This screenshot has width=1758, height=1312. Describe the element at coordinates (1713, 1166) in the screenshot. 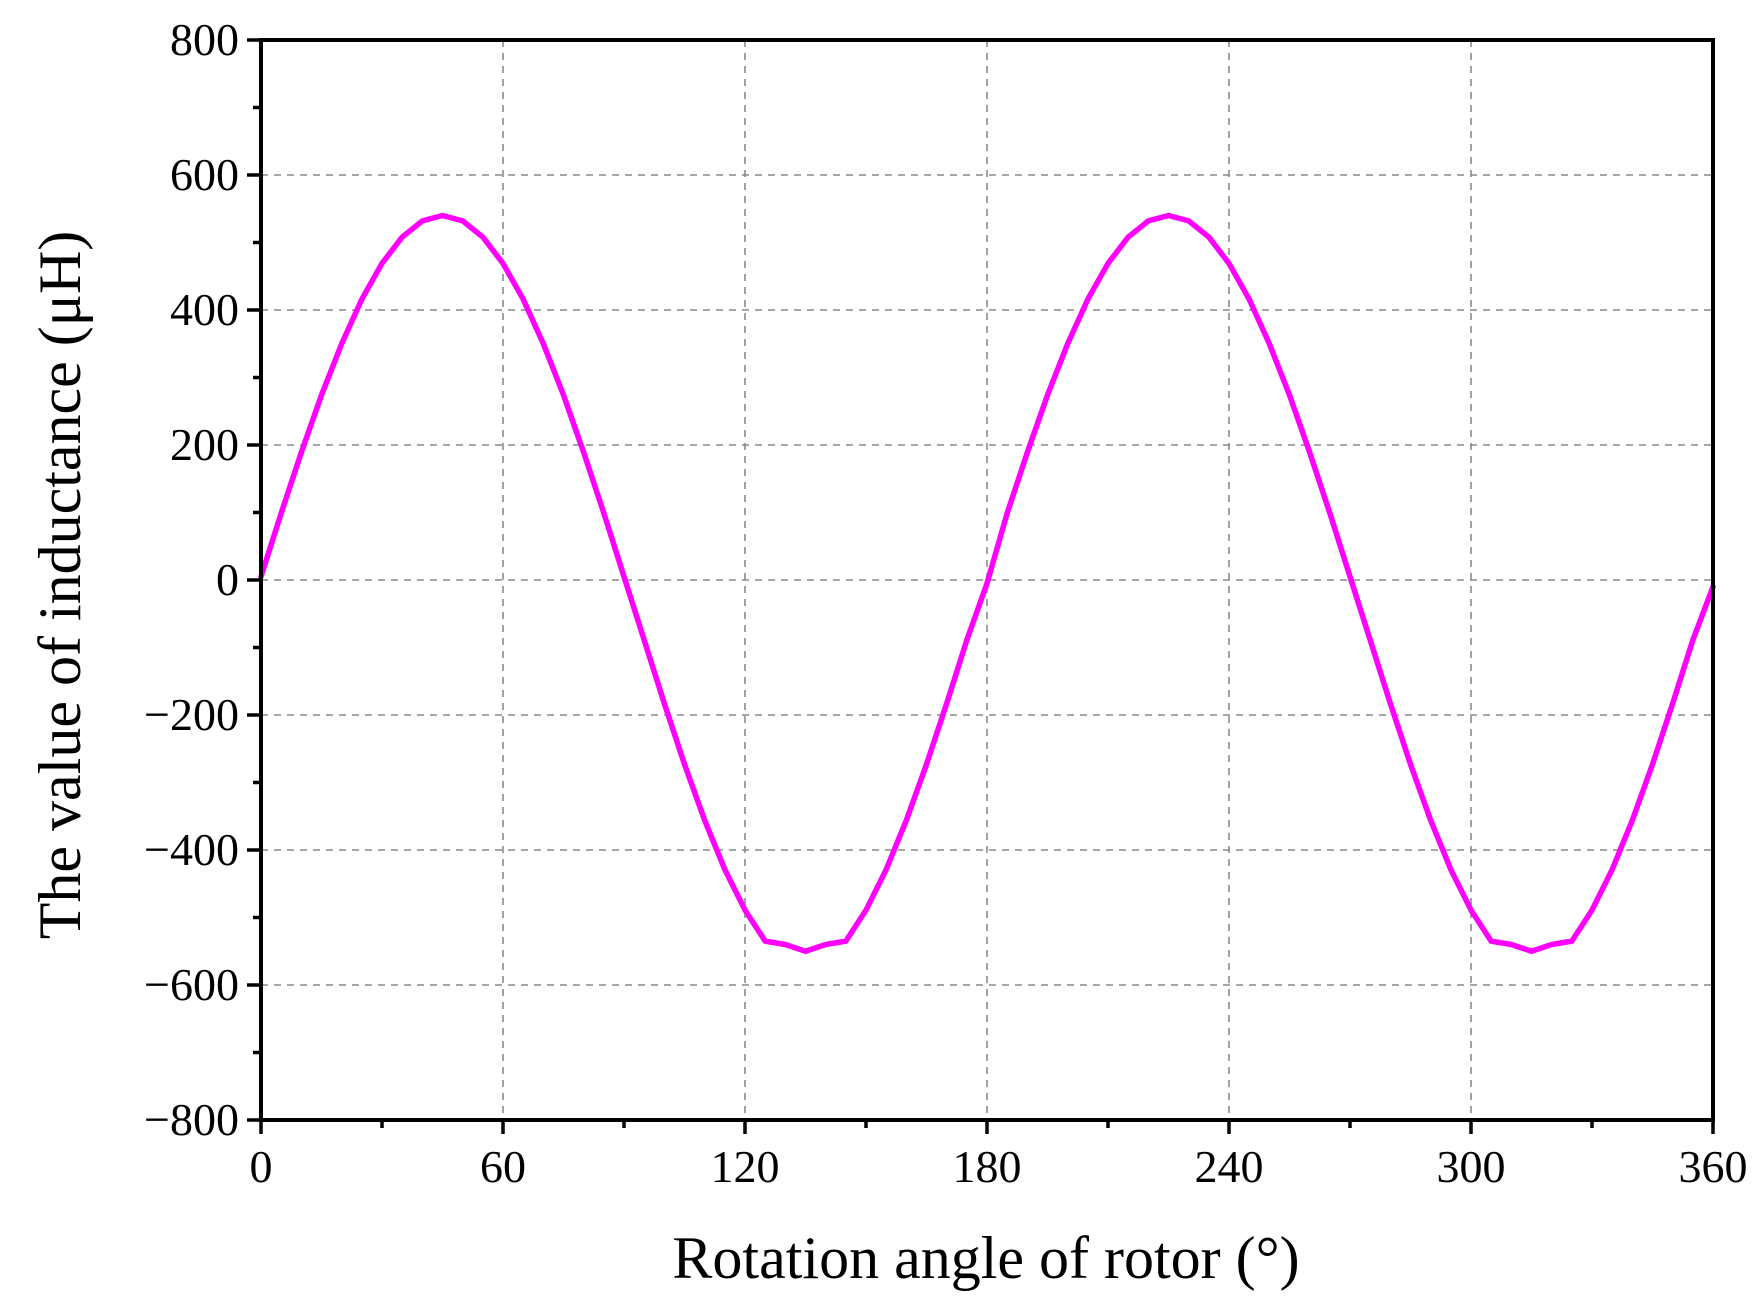

I see `x-tick-label: 360` at that location.